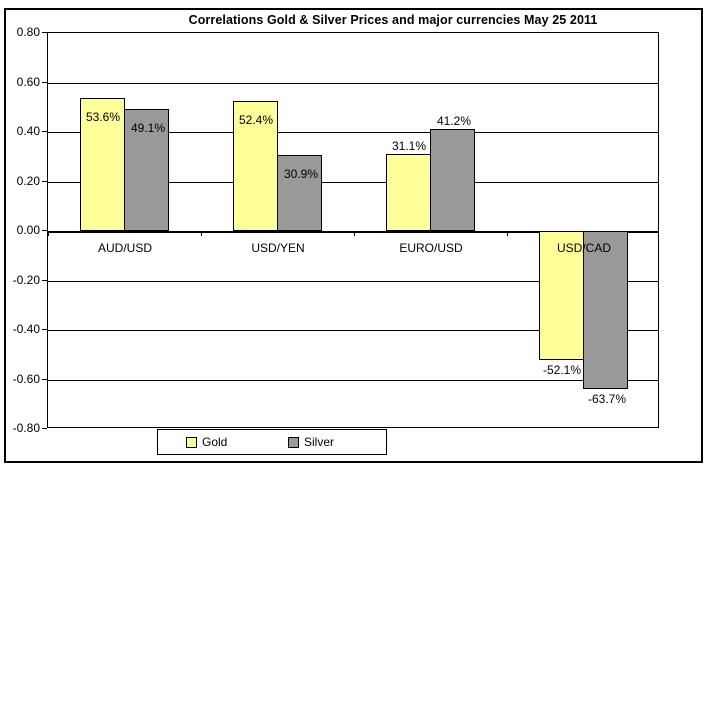  I want to click on y-axis-tick-label: 0.60, so click(28, 82).